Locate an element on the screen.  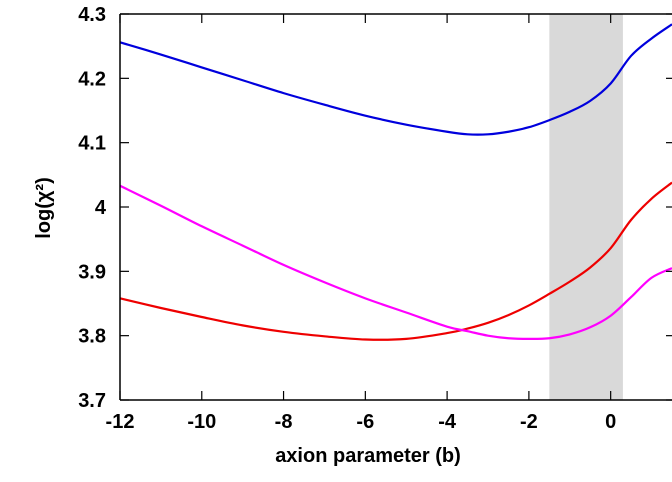
x-tick-label: 0 is located at coordinates (610, 422).